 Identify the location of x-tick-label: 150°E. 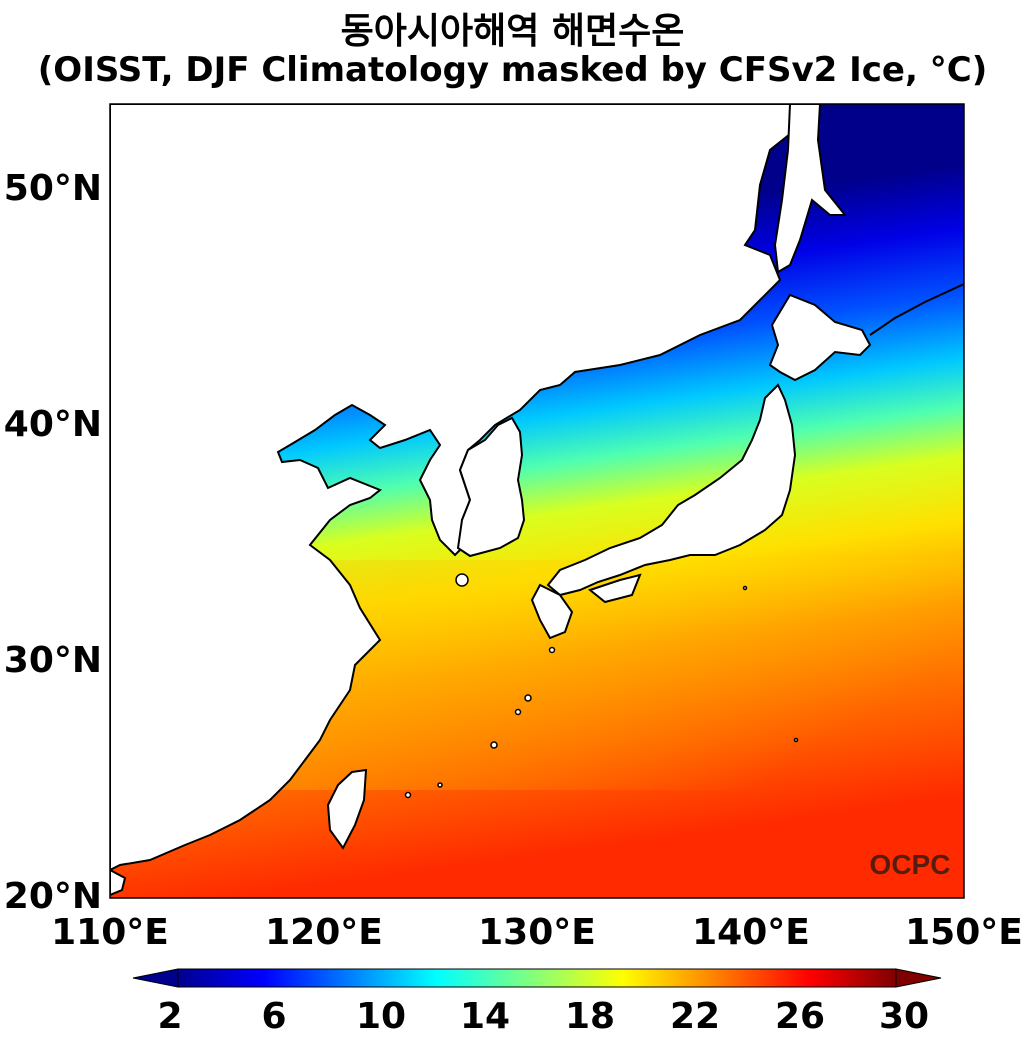
(964, 932).